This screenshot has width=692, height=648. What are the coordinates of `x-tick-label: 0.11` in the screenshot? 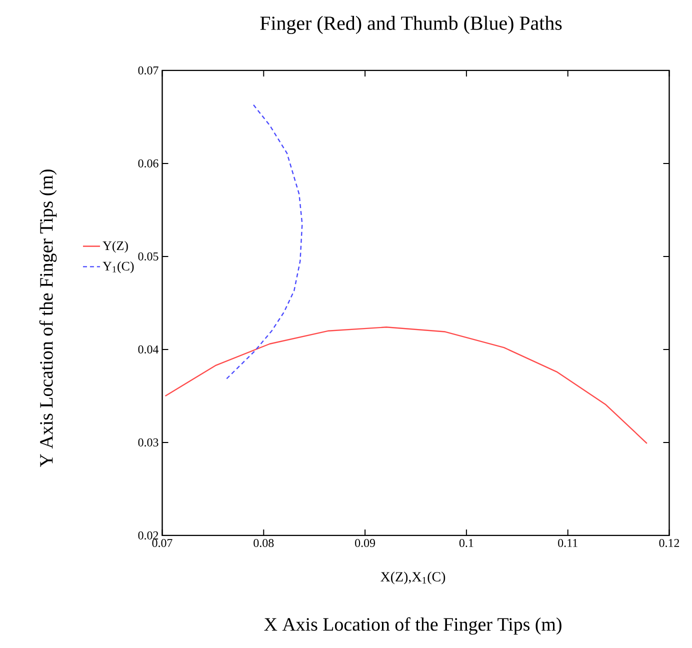 It's located at (568, 543).